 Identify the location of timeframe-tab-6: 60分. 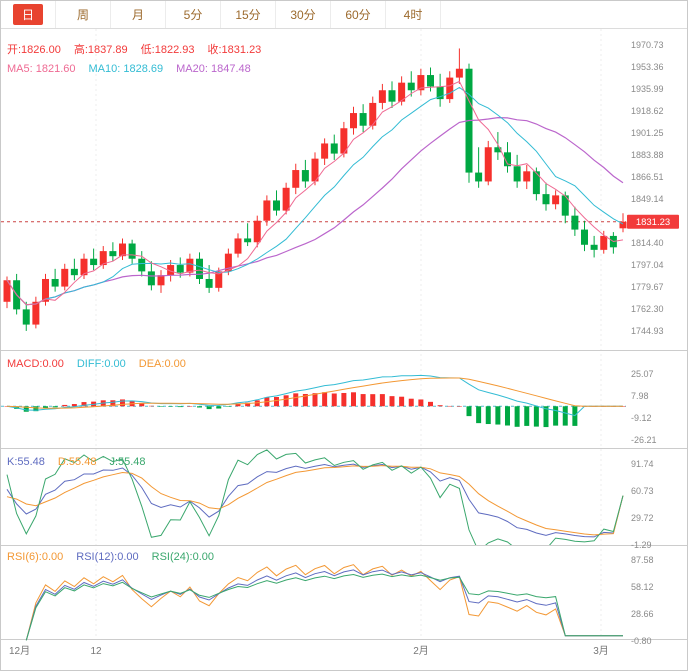
(358, 14).